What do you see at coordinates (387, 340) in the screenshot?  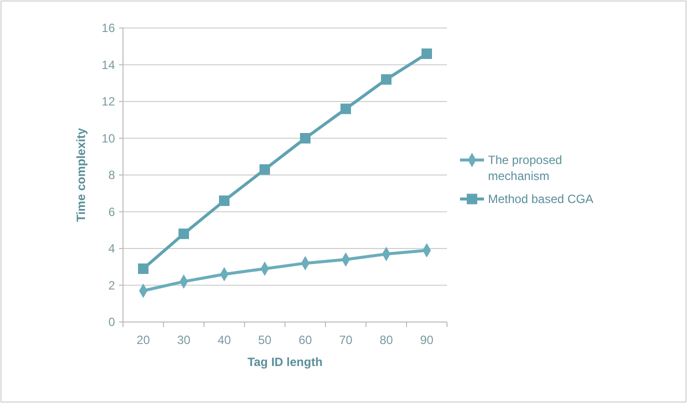 I see `x-tick-label: 80` at bounding box center [387, 340].